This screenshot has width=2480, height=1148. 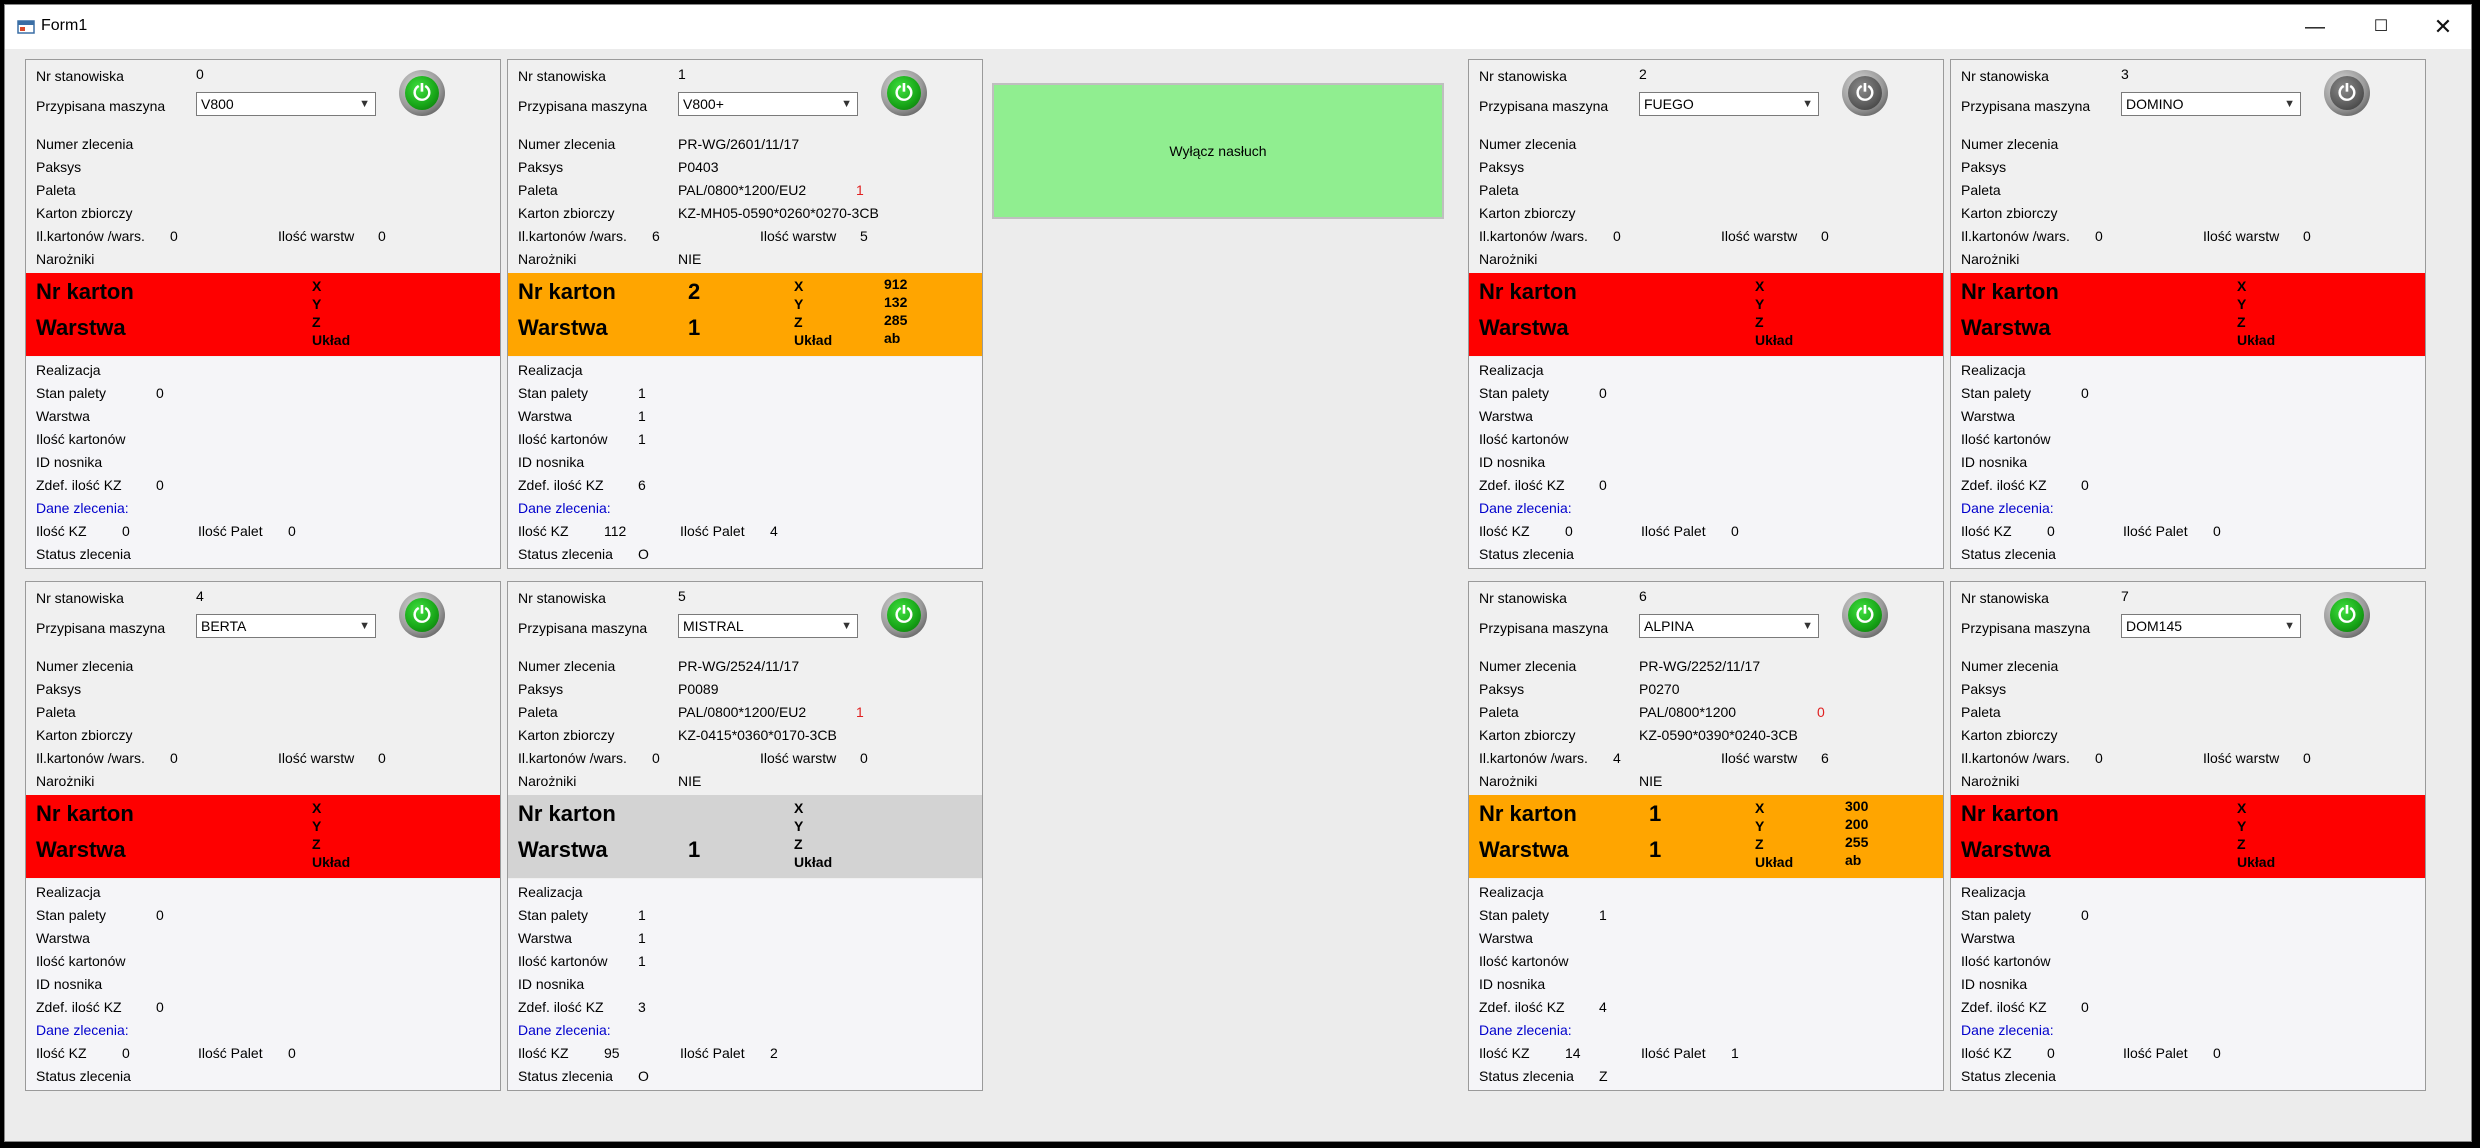 I want to click on machine-select-value: V800+, so click(x=703, y=104).